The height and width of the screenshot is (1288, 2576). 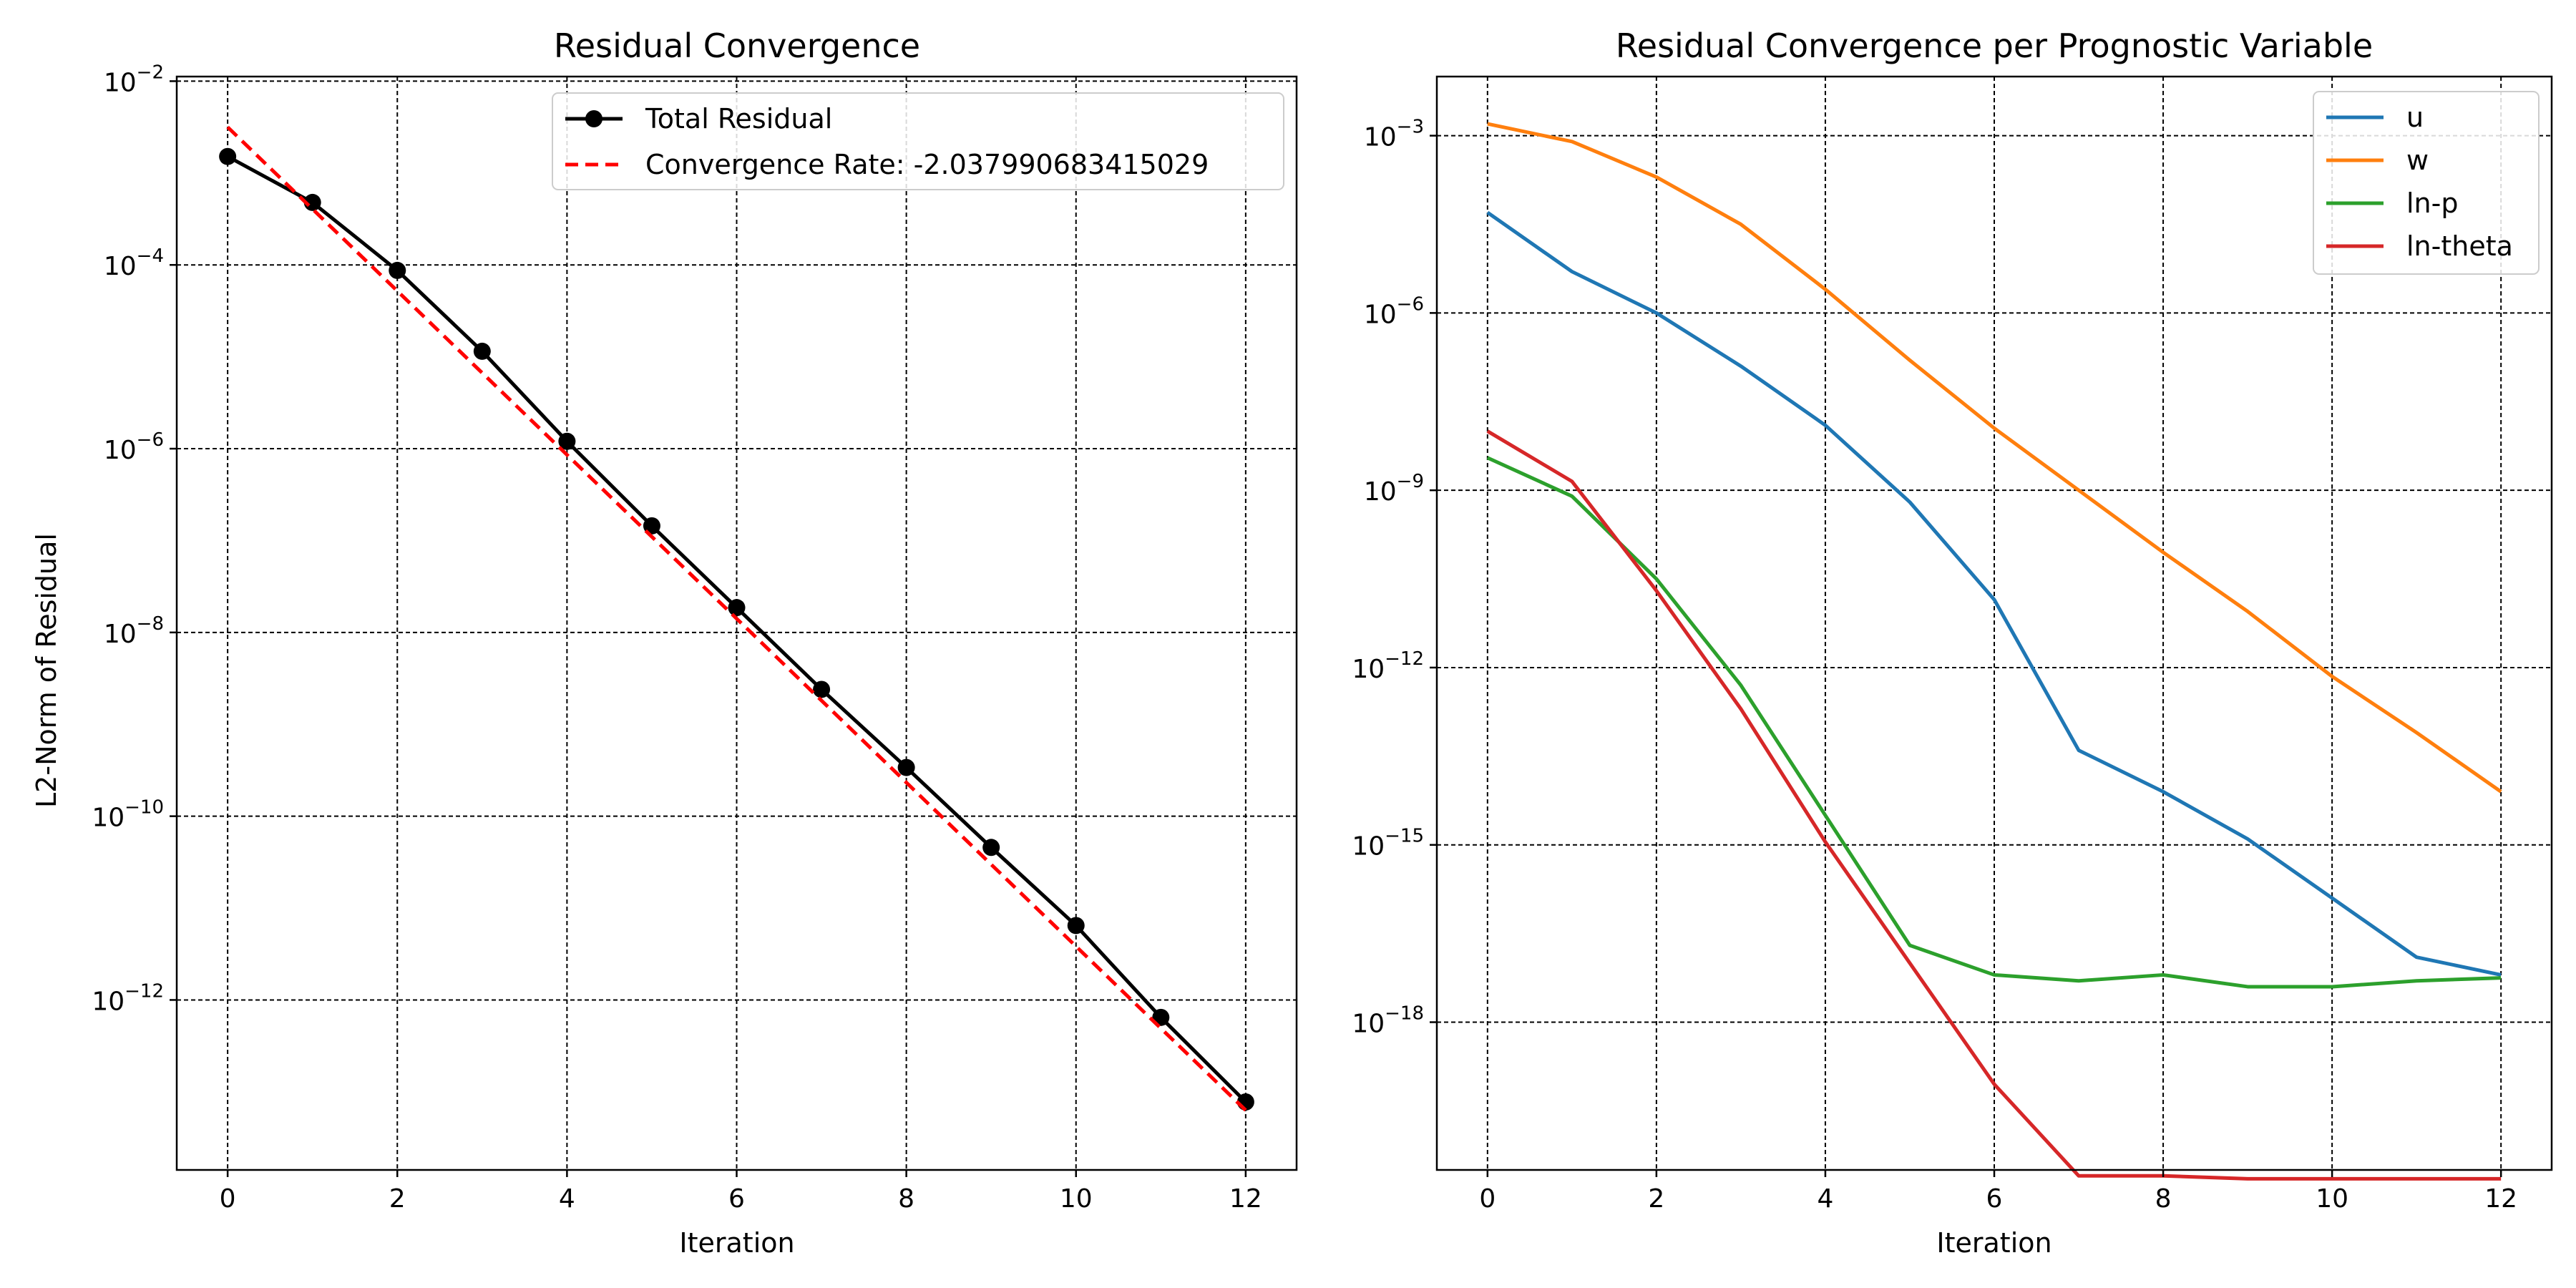 I want to click on legend-label-total-residual: Total Residual, so click(x=738, y=119).